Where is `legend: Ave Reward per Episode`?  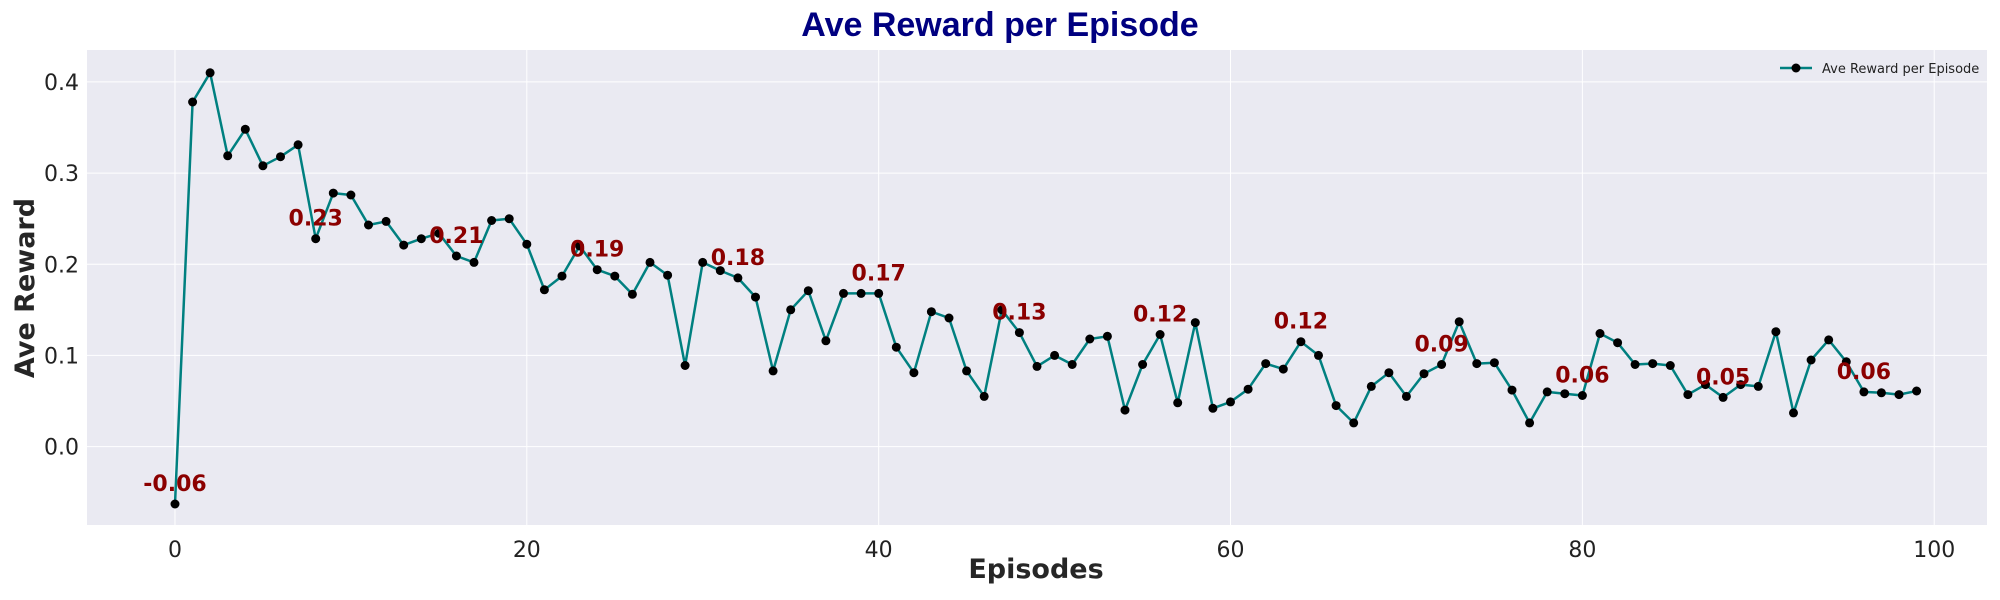
legend: Ave Reward per Episode is located at coordinates (1879, 69).